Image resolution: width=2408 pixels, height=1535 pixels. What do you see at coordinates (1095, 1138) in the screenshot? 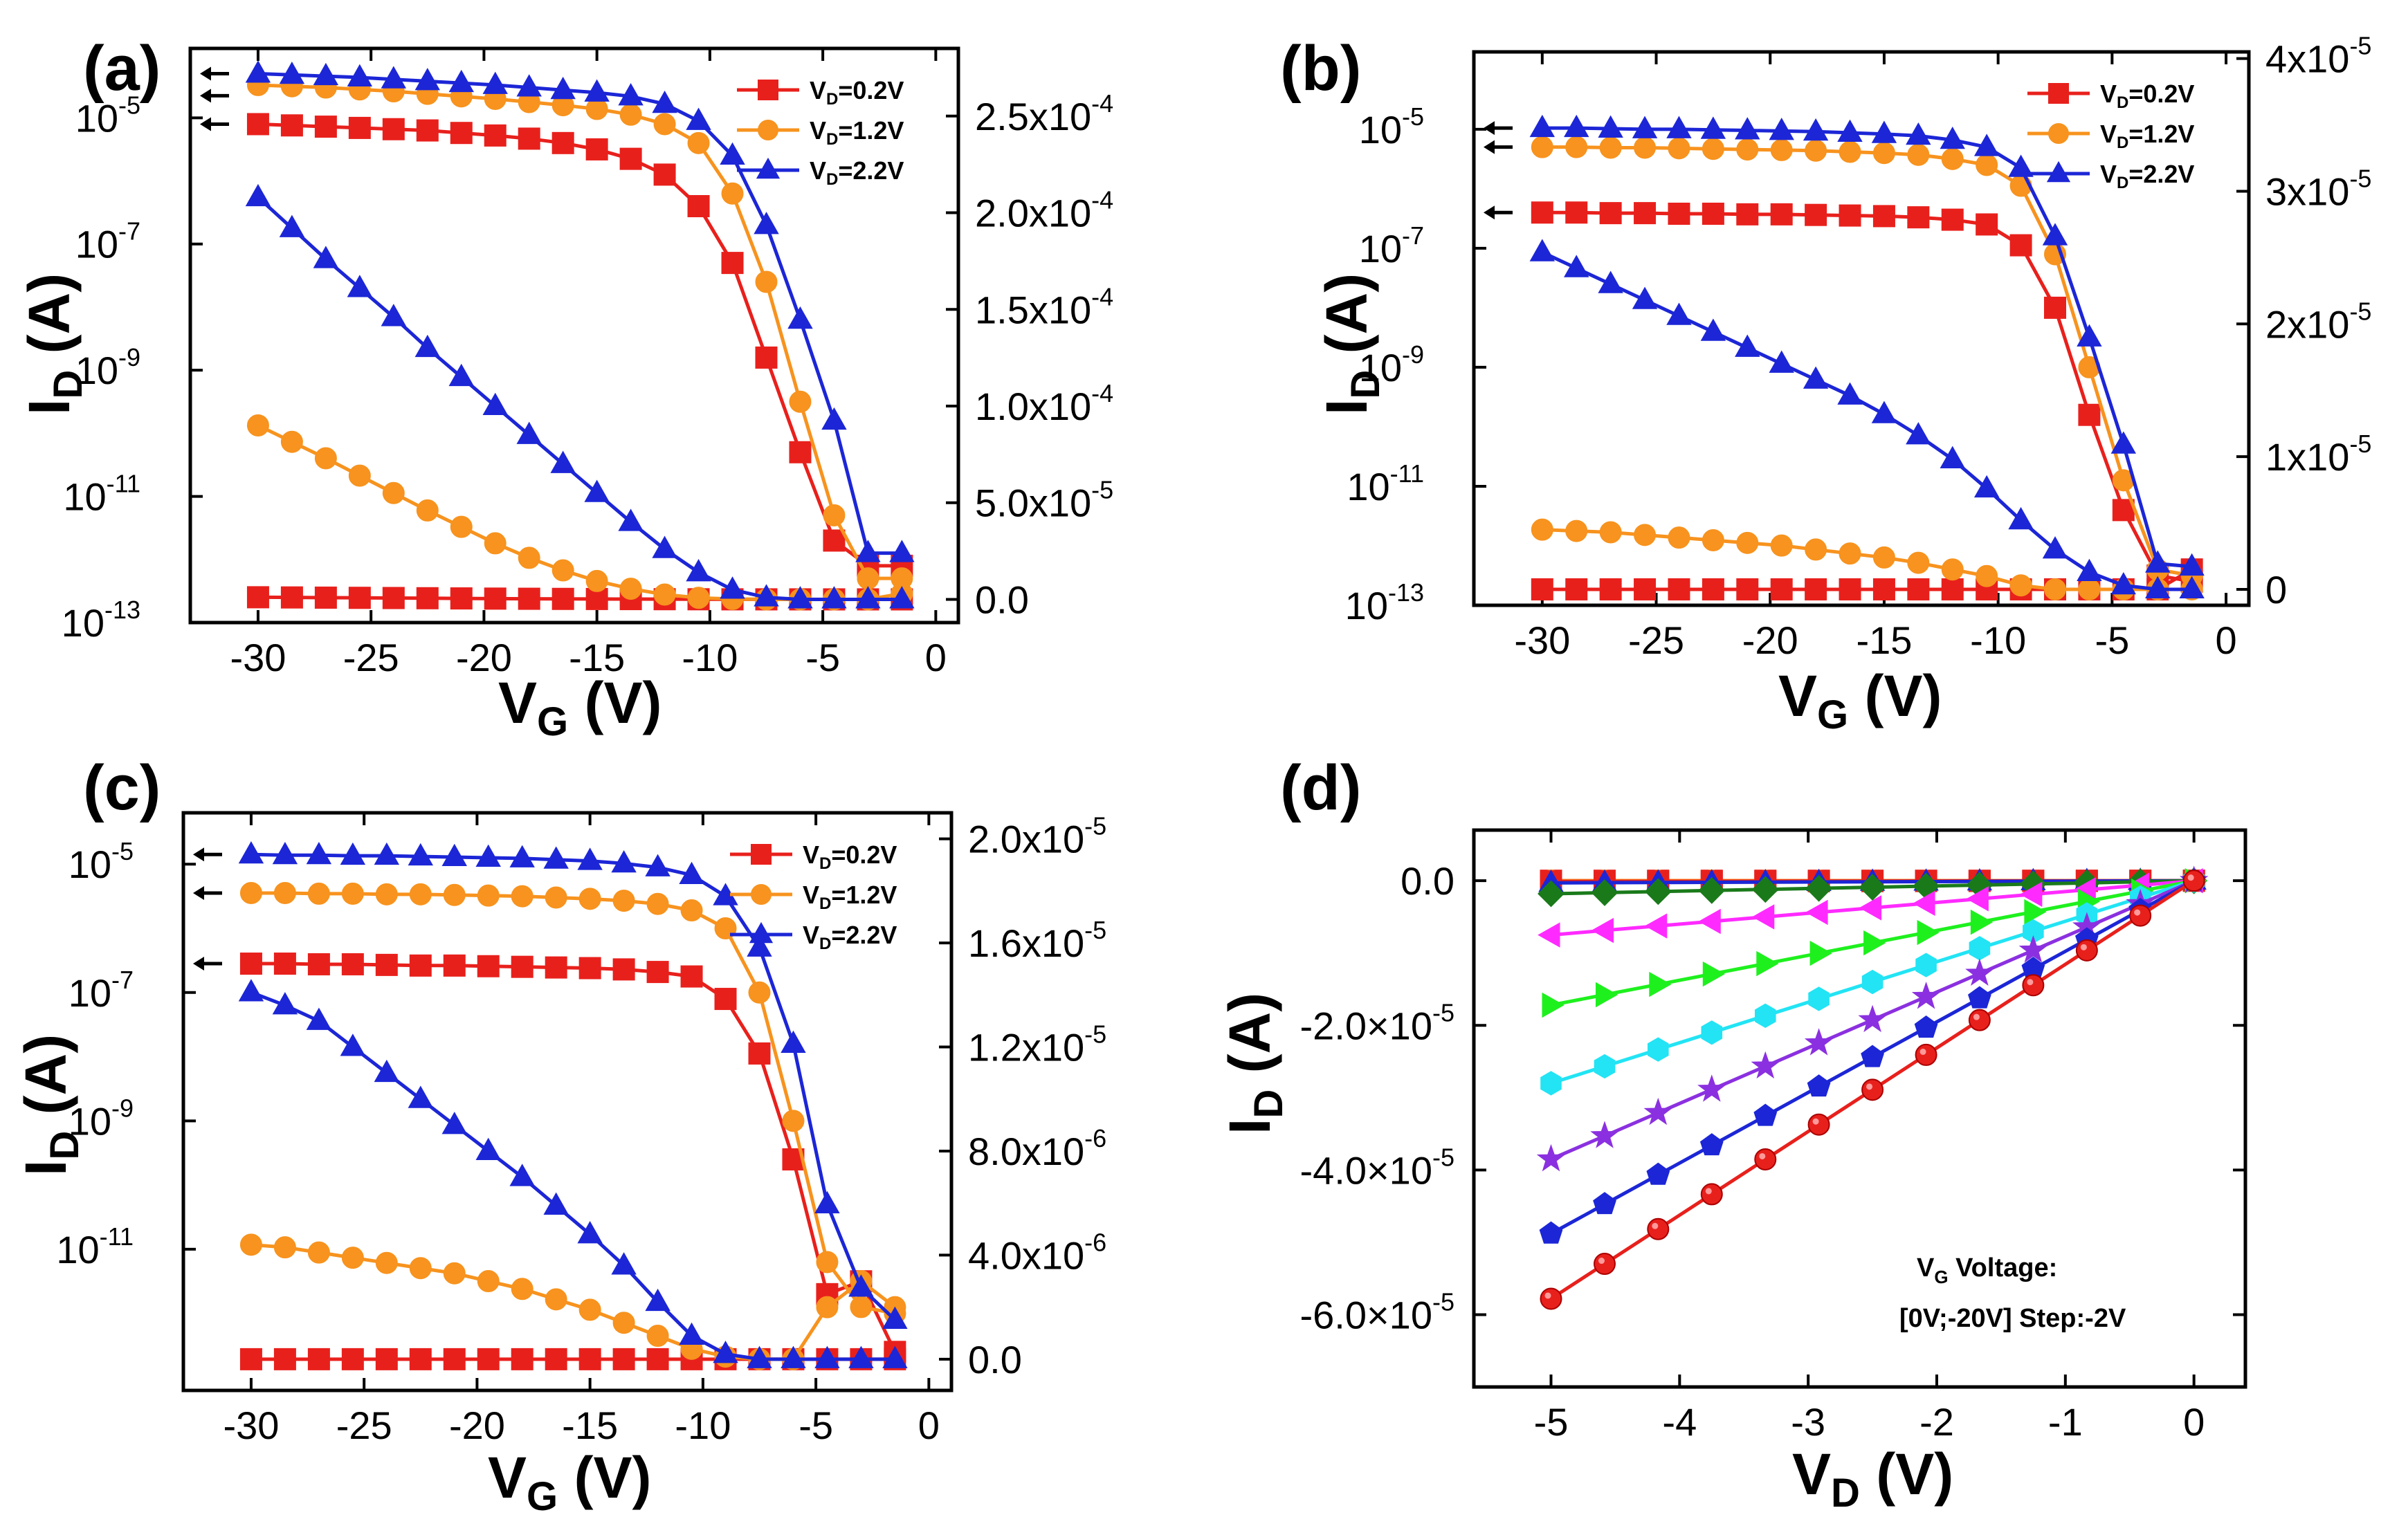
I see `right-tick-label-exp: -6` at bounding box center [1095, 1138].